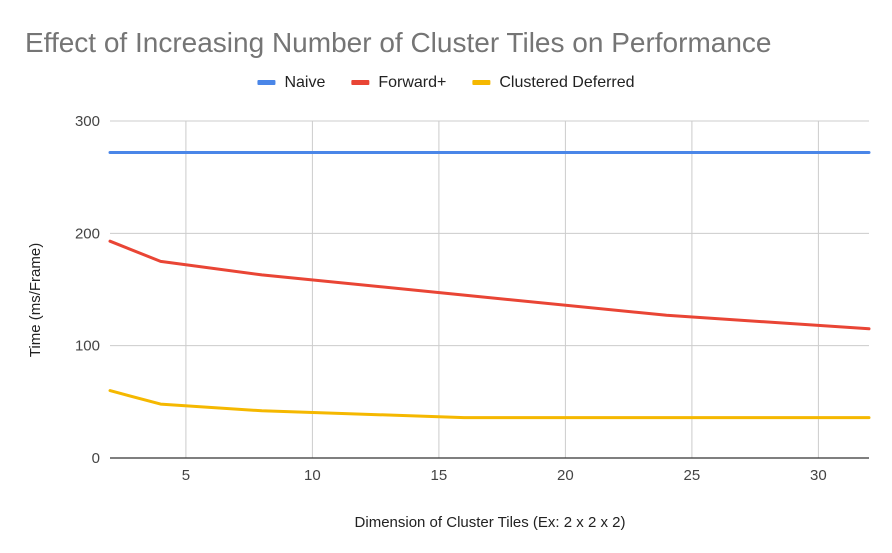 This screenshot has width=892, height=553. I want to click on x-tick-label: 5, so click(186, 475).